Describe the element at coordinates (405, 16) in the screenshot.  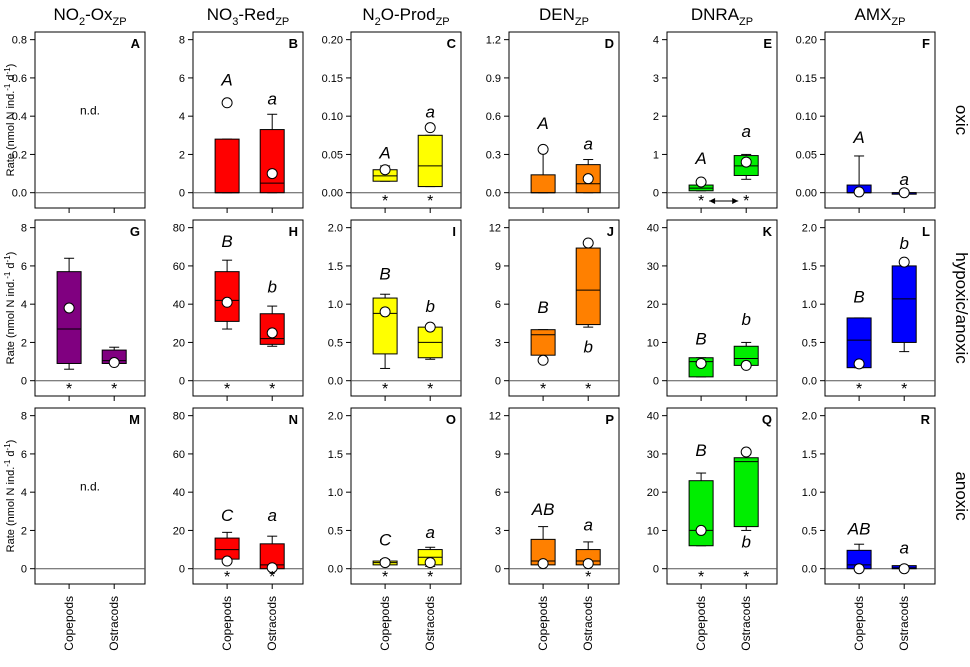
I see `column-title-n2o: N2O-ProdZP` at that location.